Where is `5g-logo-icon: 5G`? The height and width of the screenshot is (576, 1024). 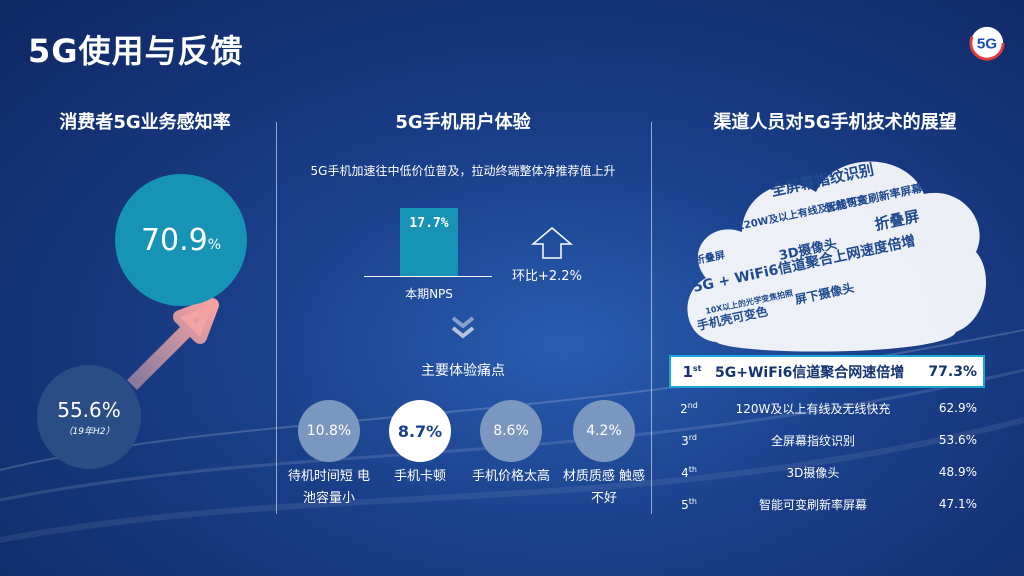
5g-logo-icon: 5G is located at coordinates (987, 43).